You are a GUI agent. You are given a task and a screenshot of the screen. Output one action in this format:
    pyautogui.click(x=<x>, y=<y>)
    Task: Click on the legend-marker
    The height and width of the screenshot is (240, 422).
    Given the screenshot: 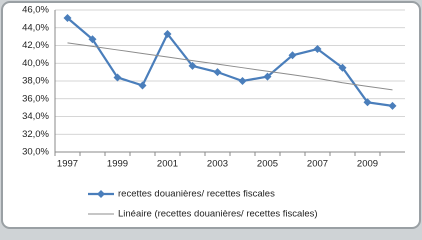 What is the action you would take?
    pyautogui.click(x=101, y=194)
    